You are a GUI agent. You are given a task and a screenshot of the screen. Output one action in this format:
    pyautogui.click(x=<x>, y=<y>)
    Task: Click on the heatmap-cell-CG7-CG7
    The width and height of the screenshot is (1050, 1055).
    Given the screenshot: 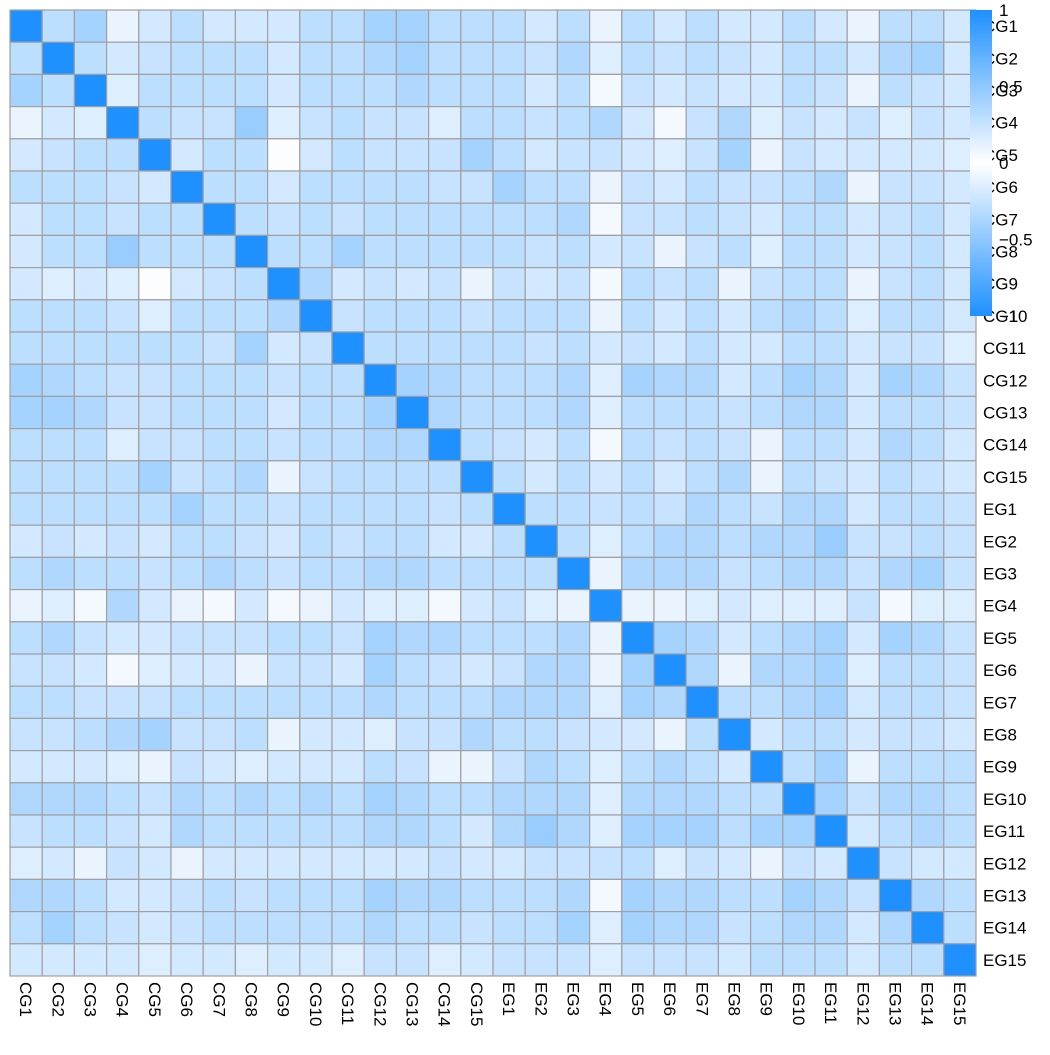 What is the action you would take?
    pyautogui.click(x=219, y=219)
    